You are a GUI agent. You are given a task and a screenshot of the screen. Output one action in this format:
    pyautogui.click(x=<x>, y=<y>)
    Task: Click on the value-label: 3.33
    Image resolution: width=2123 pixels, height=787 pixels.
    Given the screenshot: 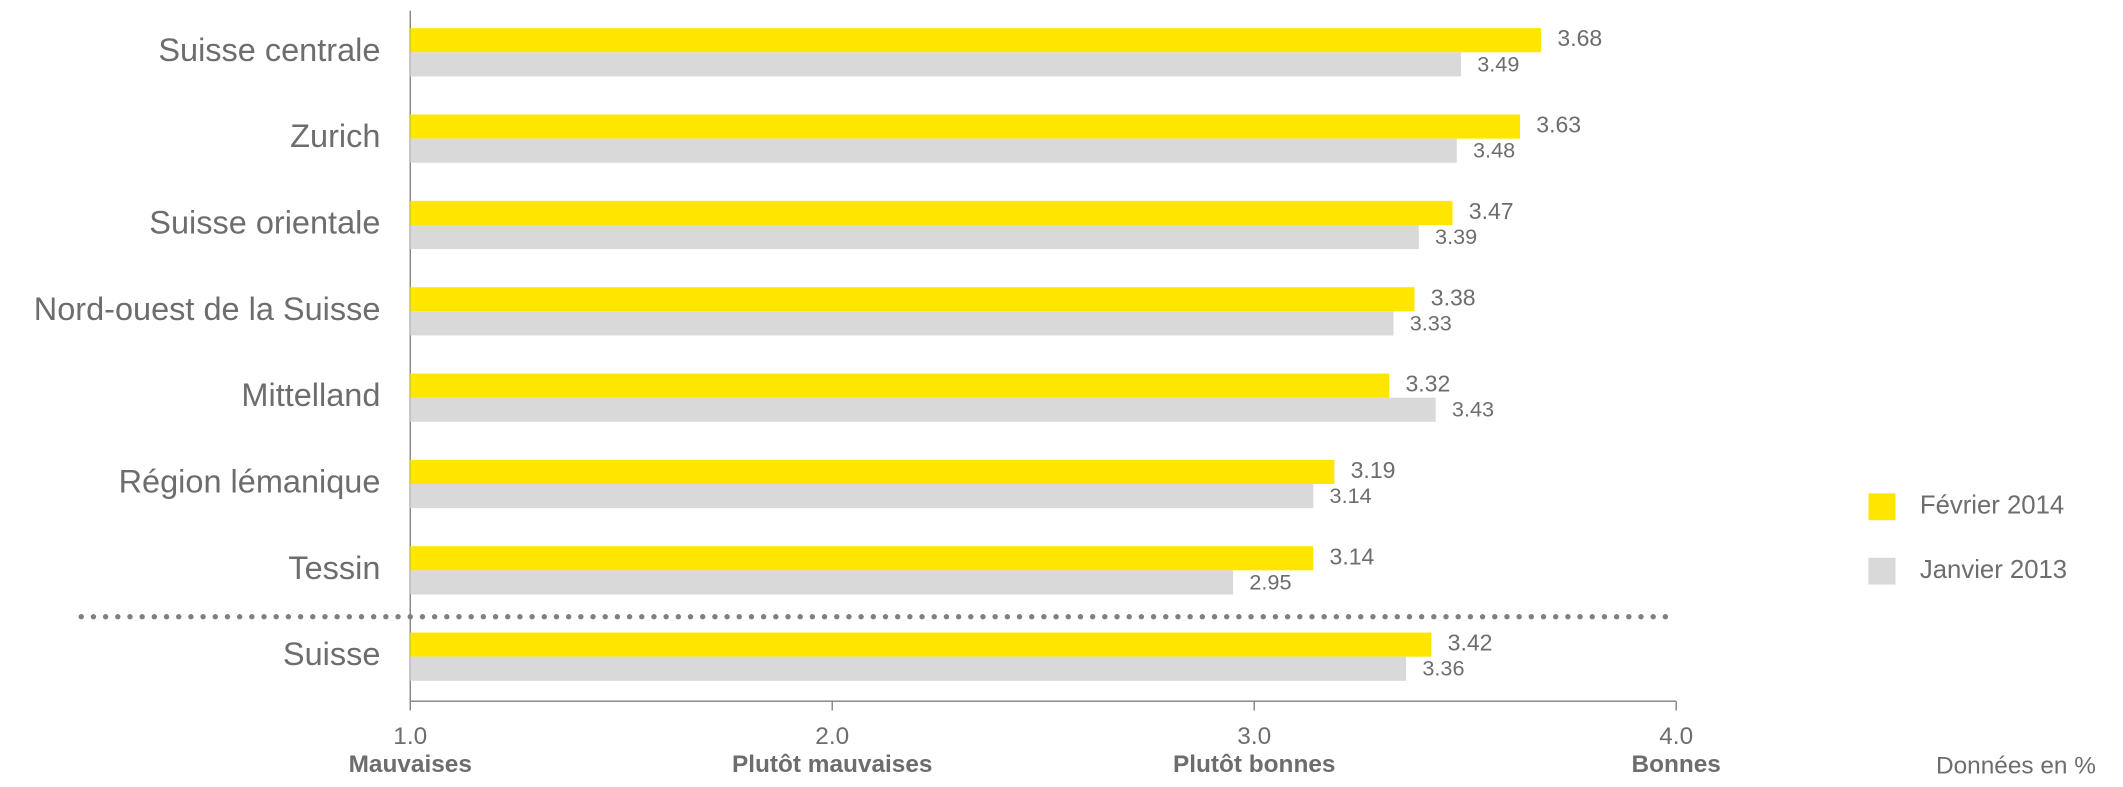 What is the action you would take?
    pyautogui.click(x=1431, y=322)
    